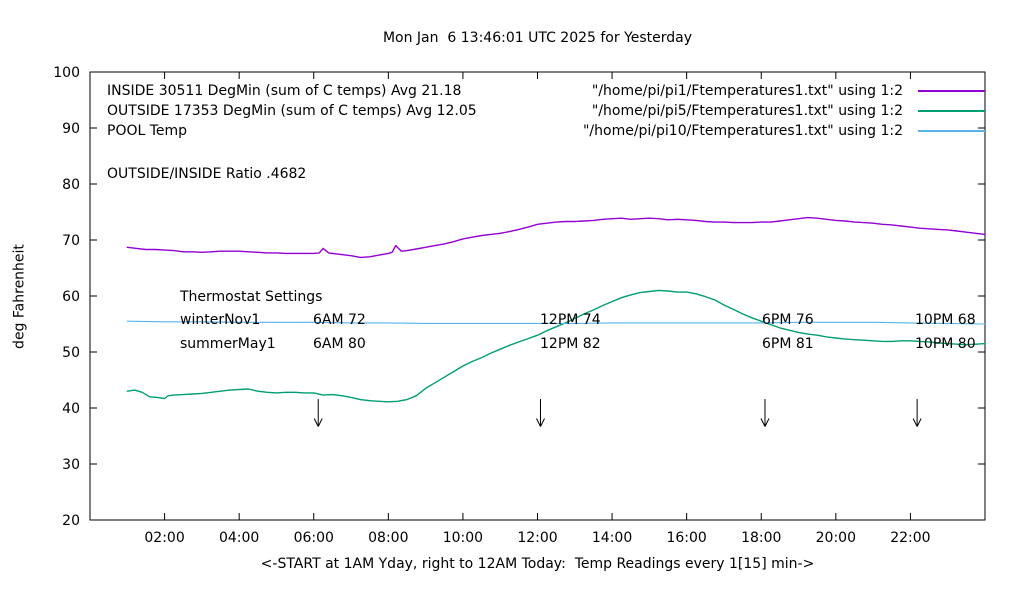  Describe the element at coordinates (463, 538) in the screenshot. I see `x-tick-label: 10:00` at that location.